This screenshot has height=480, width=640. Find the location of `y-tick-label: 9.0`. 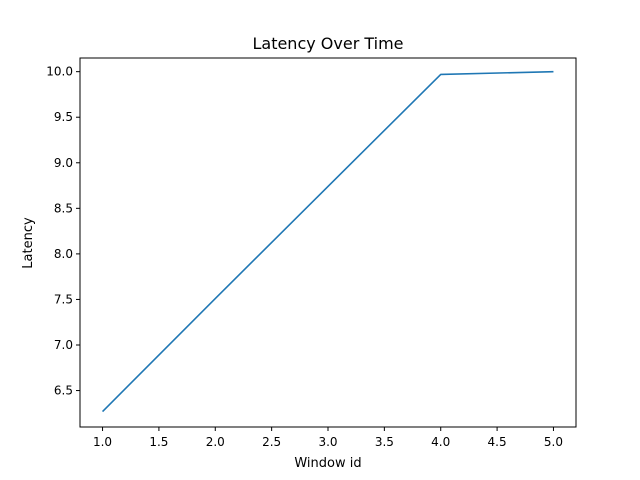

y-tick-label: 9.0 is located at coordinates (63, 163).